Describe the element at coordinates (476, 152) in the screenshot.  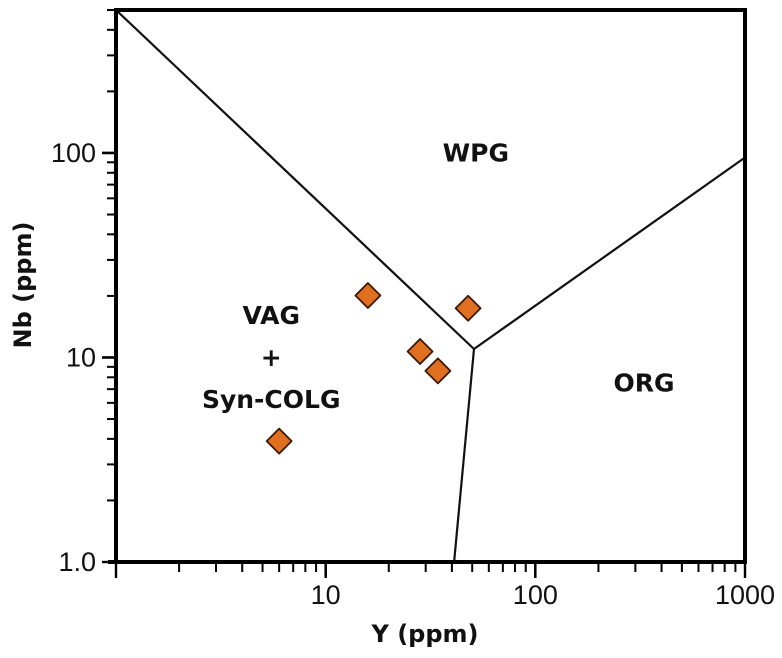
I see `field-label-wpg: WPG` at that location.